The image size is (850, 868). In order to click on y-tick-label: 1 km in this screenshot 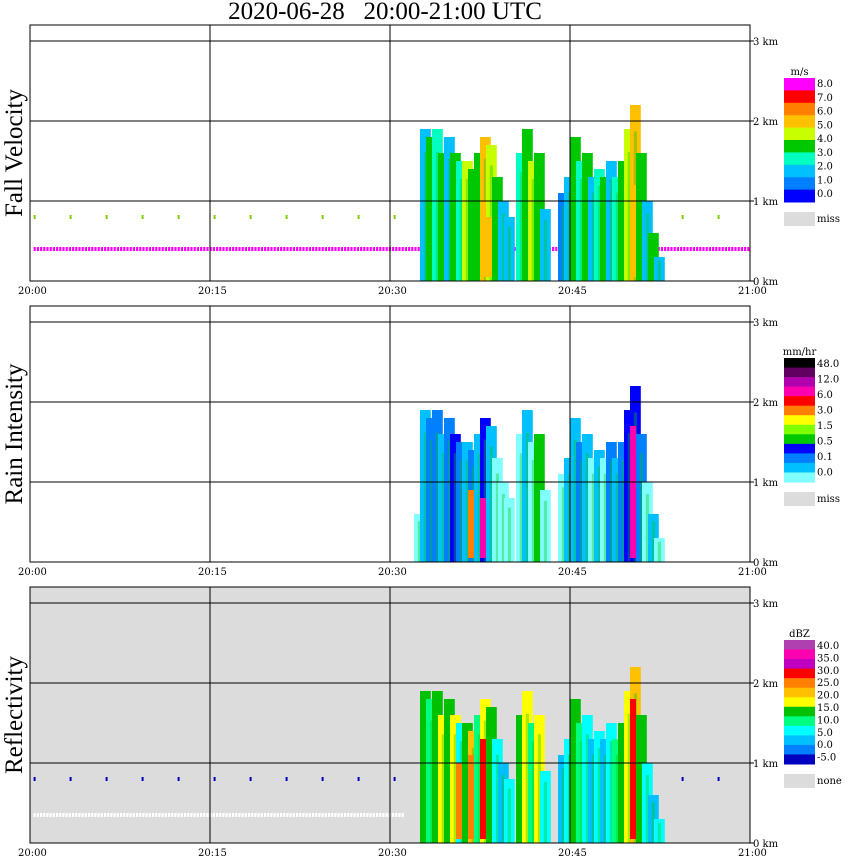, I will do `click(766, 483)`.